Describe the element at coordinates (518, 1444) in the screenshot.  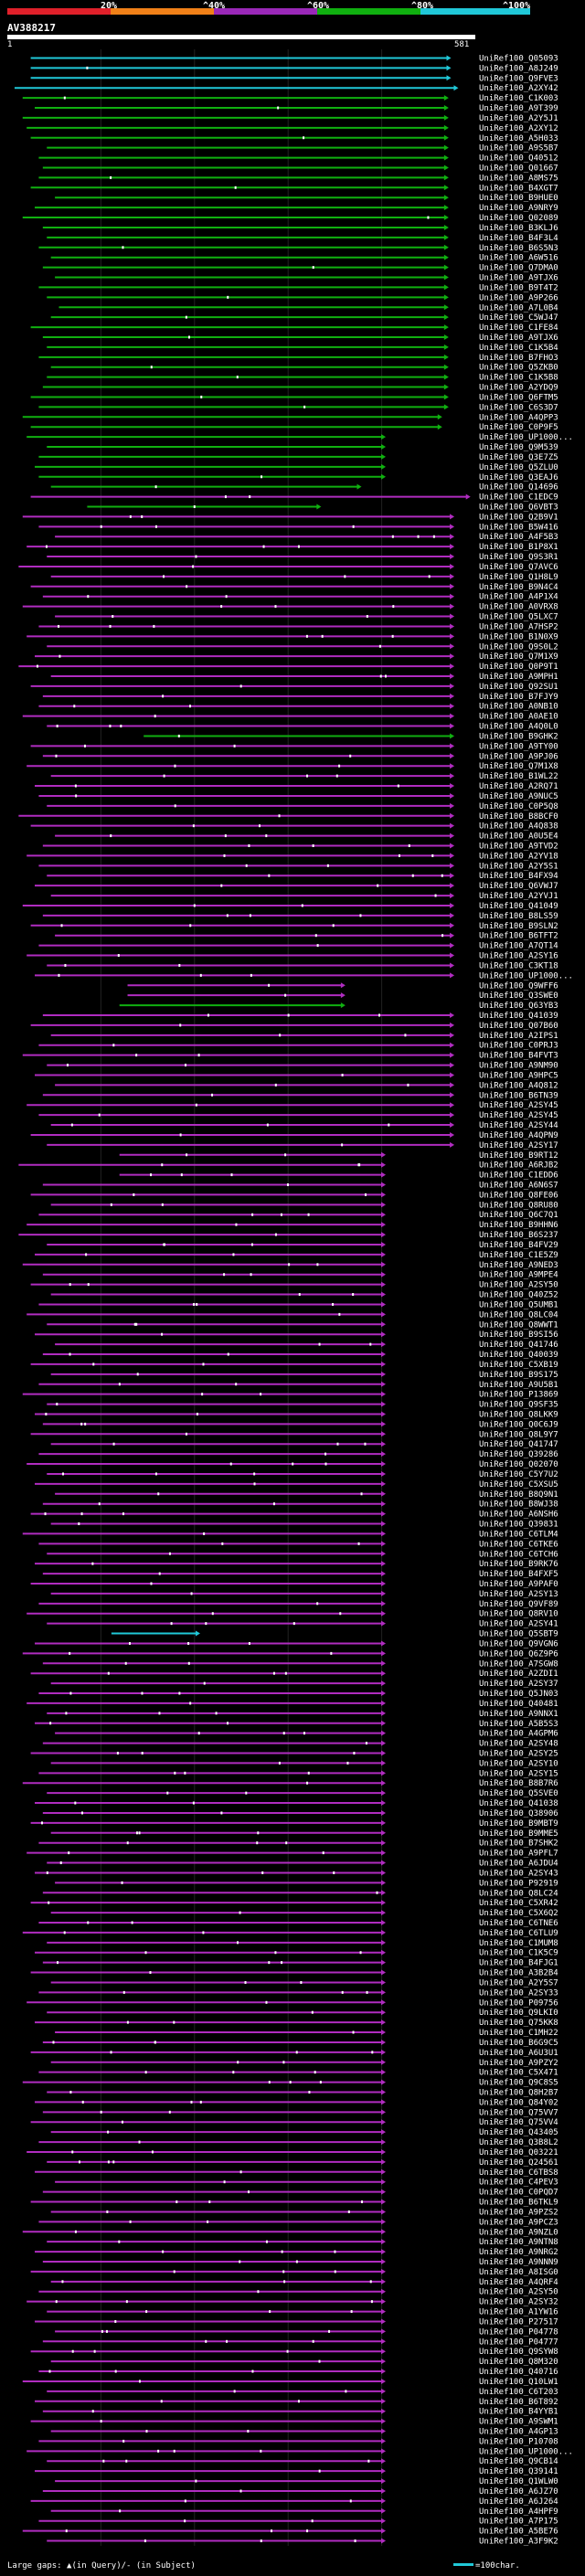
I see `hit-label: UniRef100_Q41747` at that location.